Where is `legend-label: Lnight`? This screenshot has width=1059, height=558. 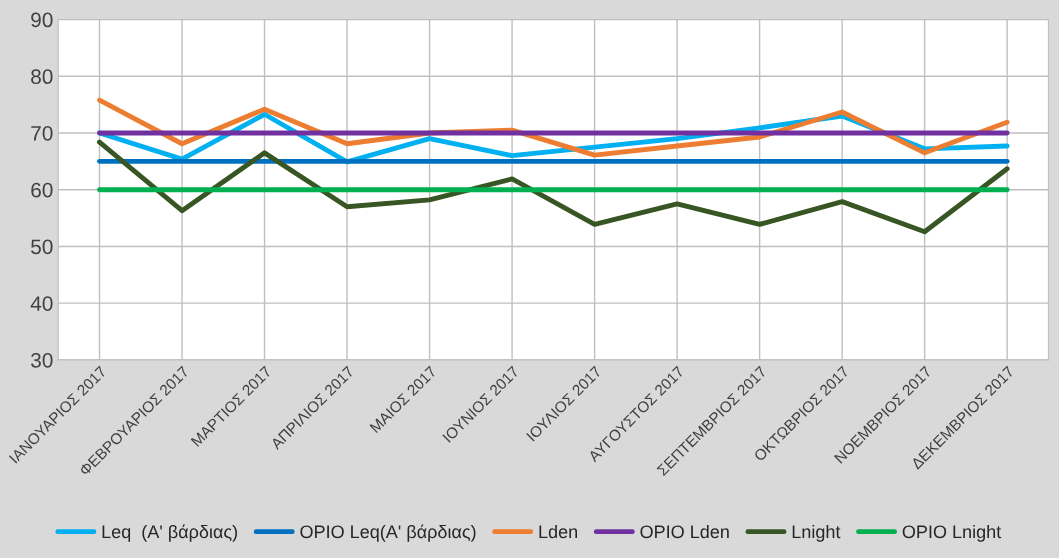
legend-label: Lnight is located at coordinates (816, 533).